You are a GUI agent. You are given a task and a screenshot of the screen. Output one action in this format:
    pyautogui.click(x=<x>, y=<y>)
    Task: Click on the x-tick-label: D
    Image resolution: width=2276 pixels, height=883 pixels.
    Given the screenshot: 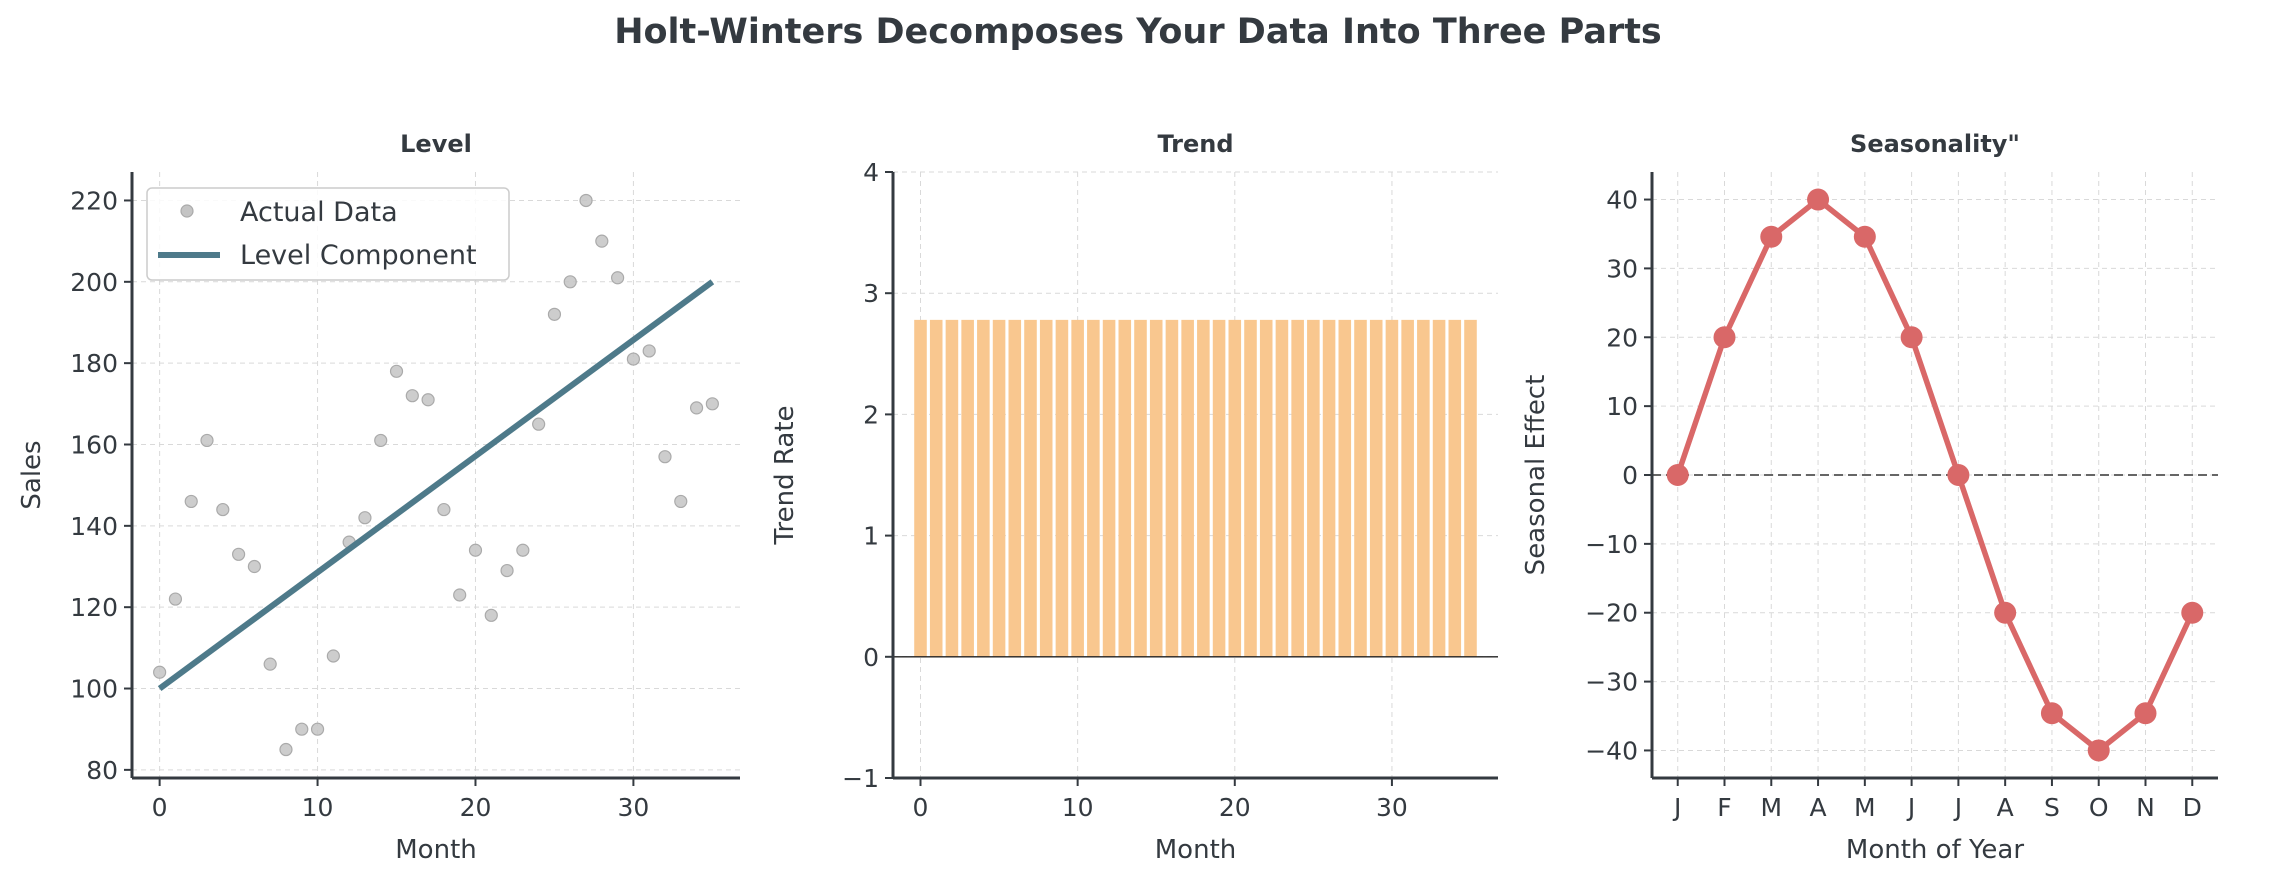 What is the action you would take?
    pyautogui.click(x=2192, y=807)
    